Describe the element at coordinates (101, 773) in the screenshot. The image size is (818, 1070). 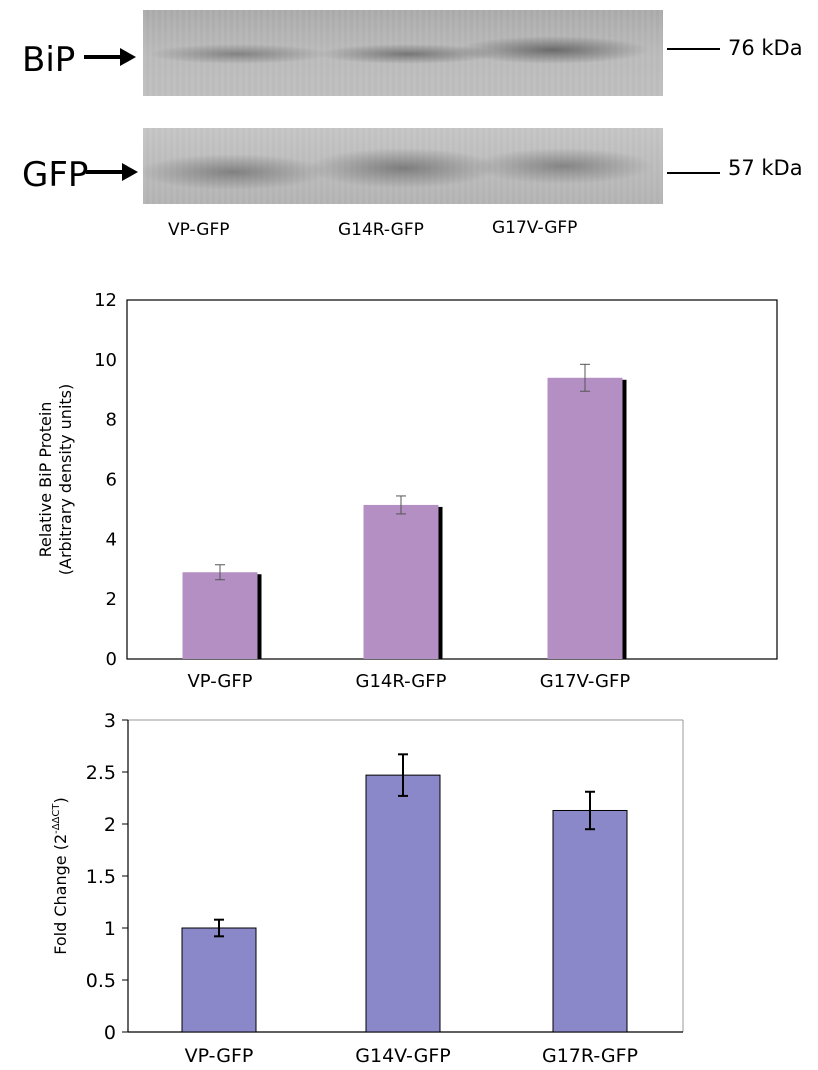
I see `y-tick-label: 2.5` at that location.